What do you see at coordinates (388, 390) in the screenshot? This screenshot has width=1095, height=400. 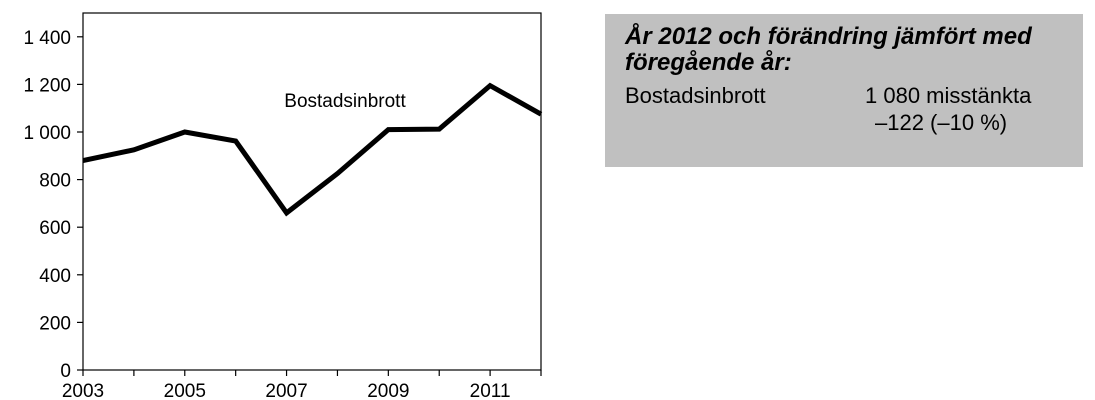 I see `x-tick-label: 2009` at bounding box center [388, 390].